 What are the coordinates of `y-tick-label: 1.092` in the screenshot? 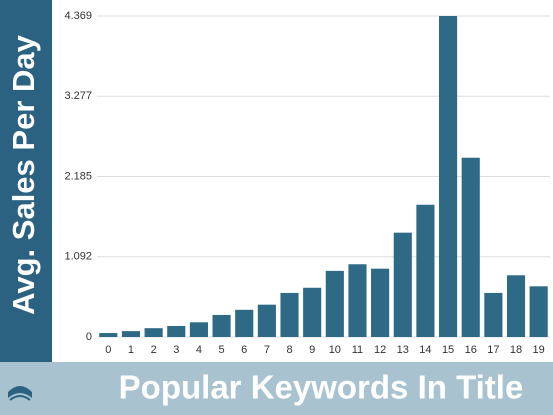 It's located at (78, 257).